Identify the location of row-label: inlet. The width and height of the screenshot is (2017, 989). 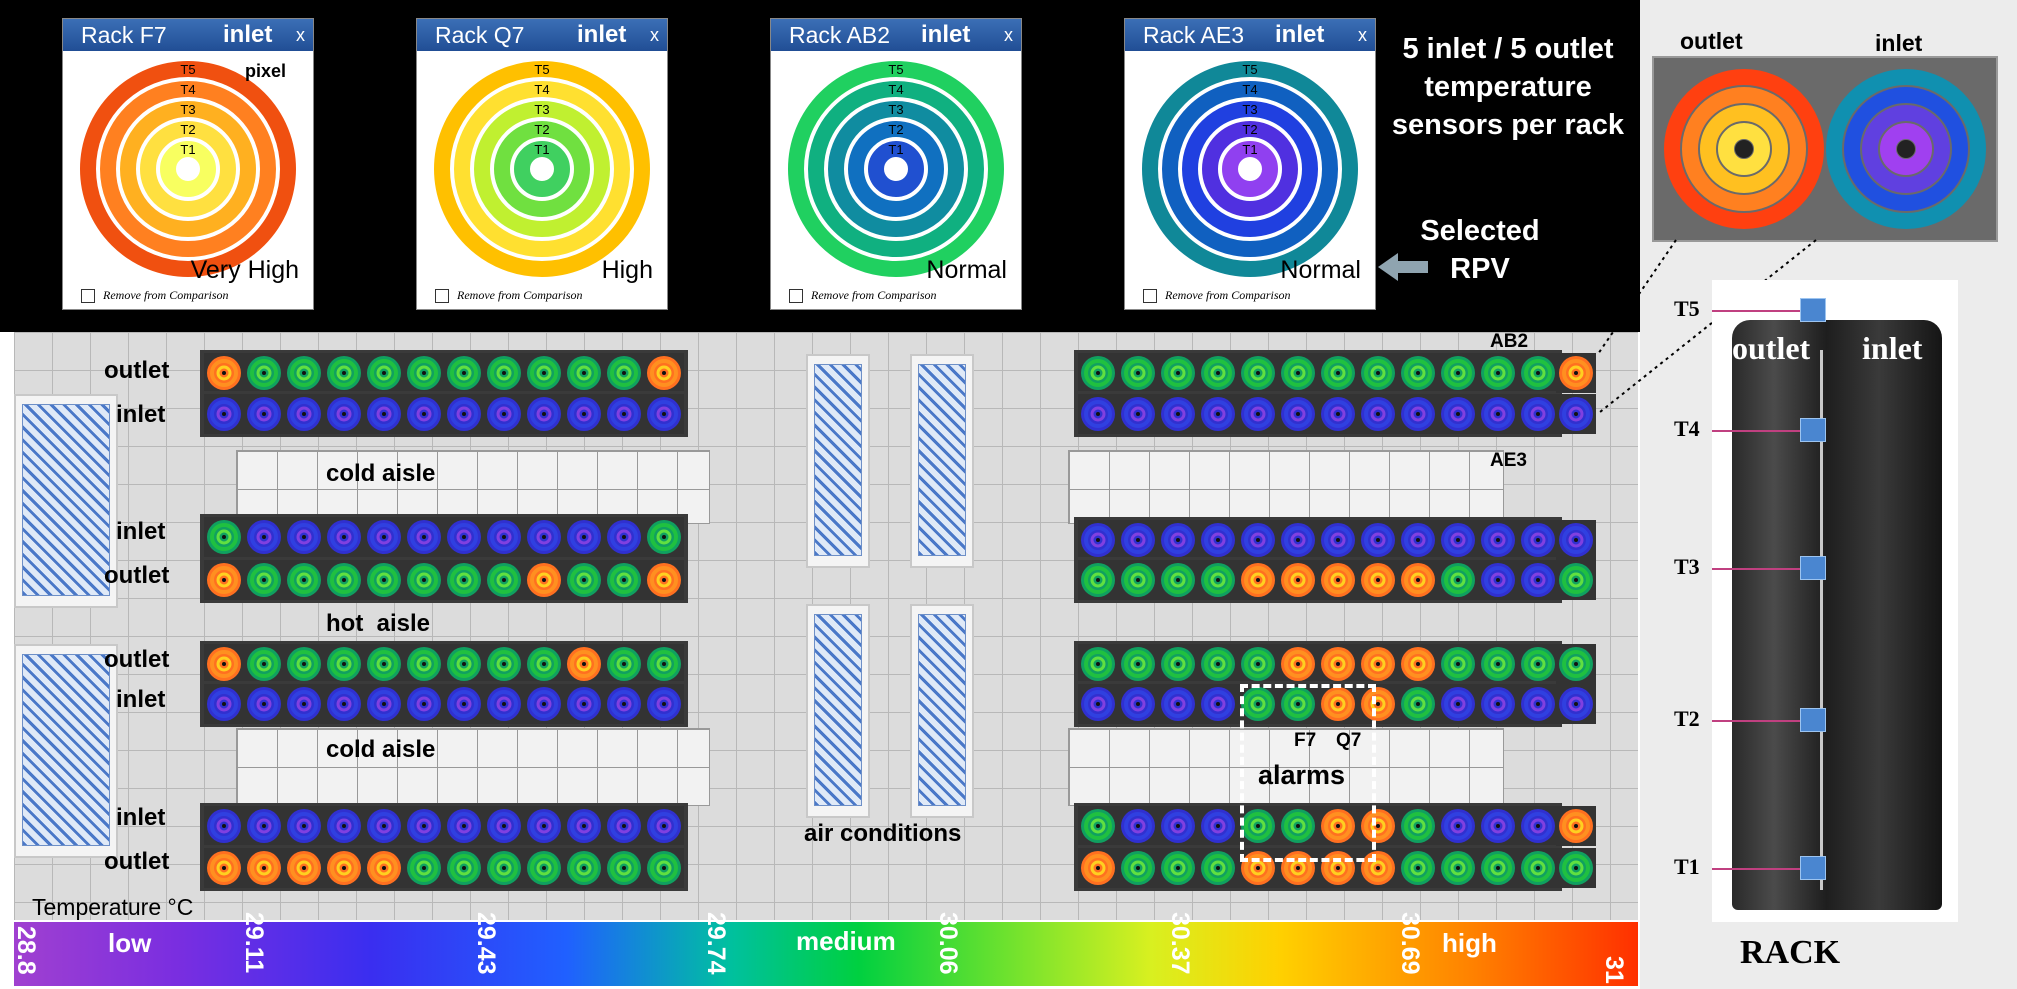
(141, 531).